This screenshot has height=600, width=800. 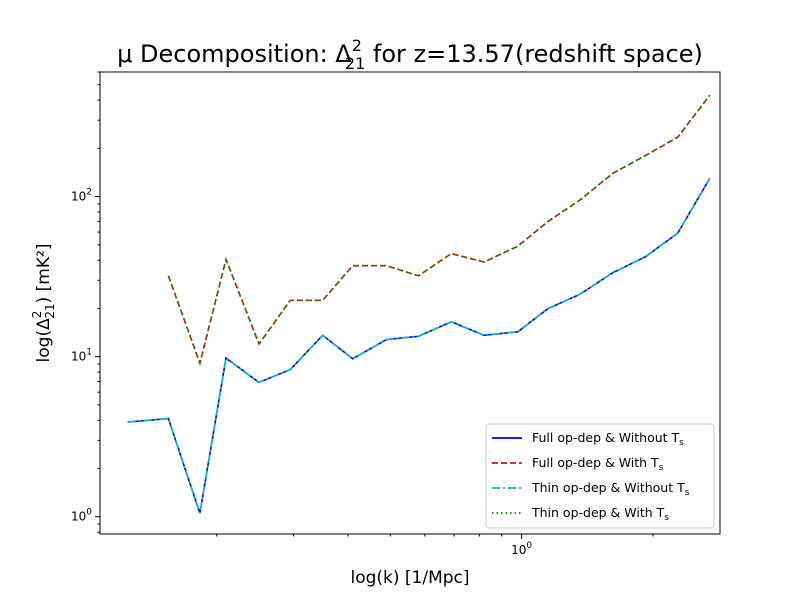 I want to click on ylabel-sub: 21, so click(x=50, y=310).